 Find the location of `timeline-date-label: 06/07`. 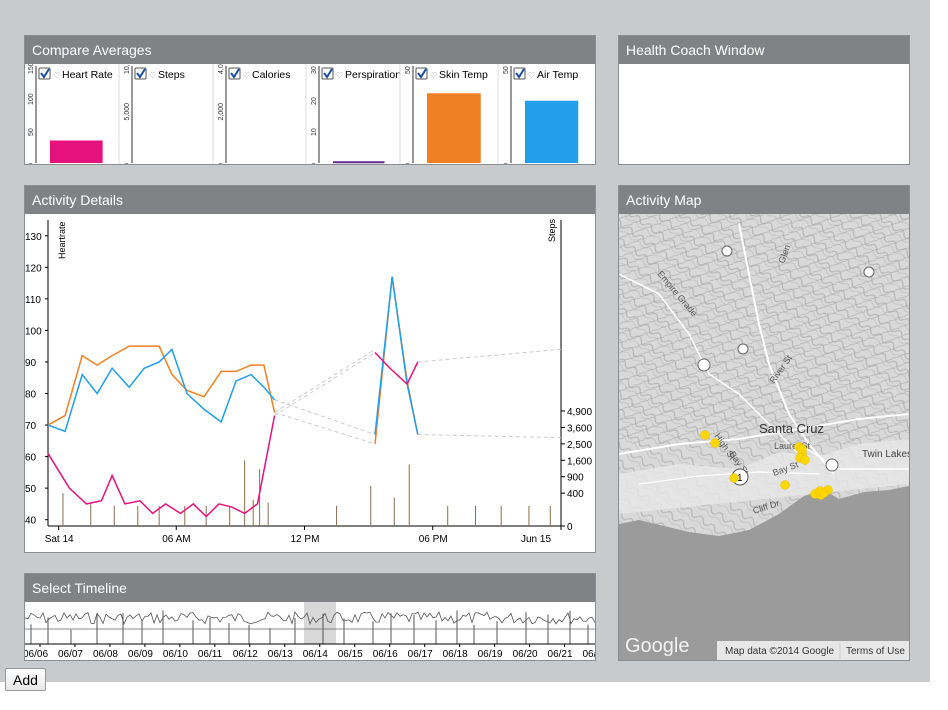

timeline-date-label: 06/07 is located at coordinates (70, 654).